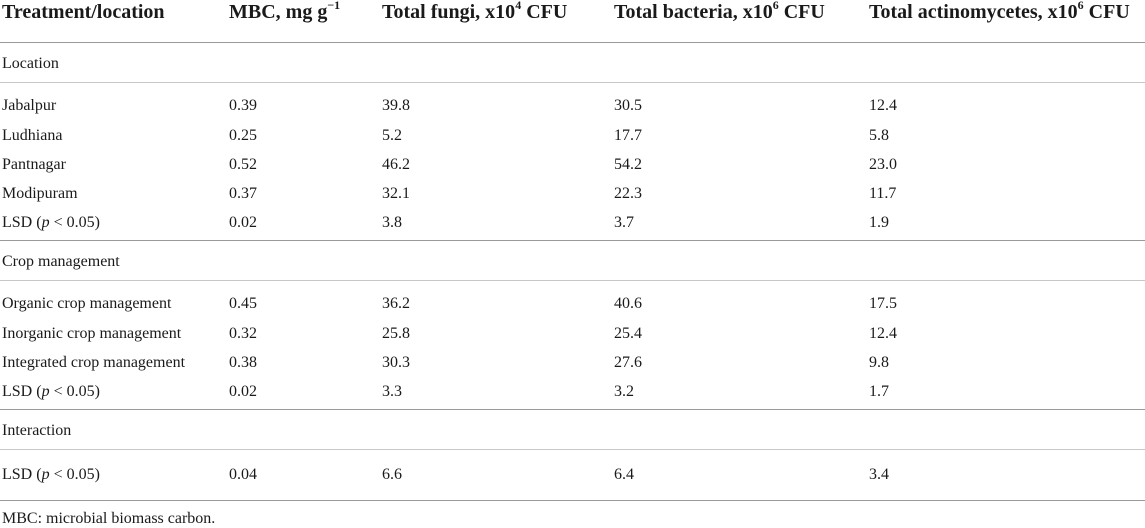 Image resolution: width=1145 pixels, height=528 pixels. Describe the element at coordinates (40, 193) in the screenshot. I see `row-label: Modipuram` at that location.